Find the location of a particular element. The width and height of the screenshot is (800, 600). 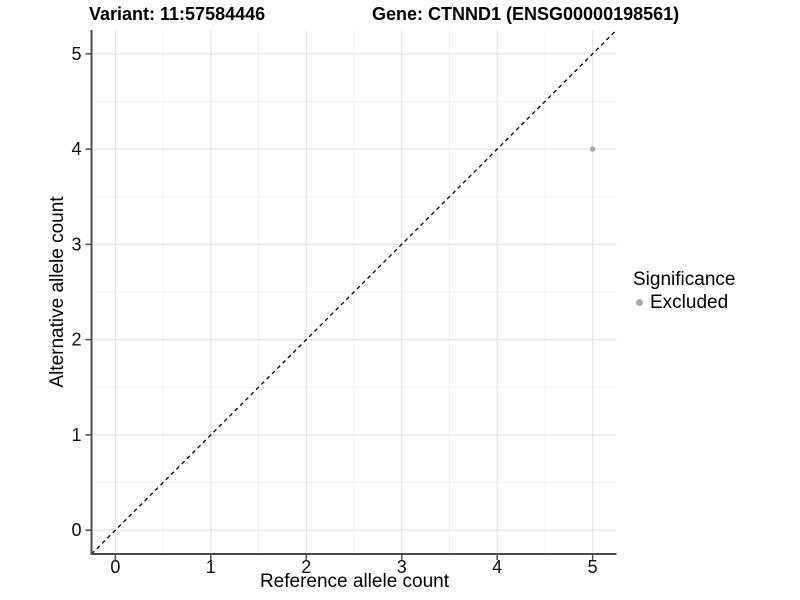

x-tick-label: 1 is located at coordinates (211, 567).